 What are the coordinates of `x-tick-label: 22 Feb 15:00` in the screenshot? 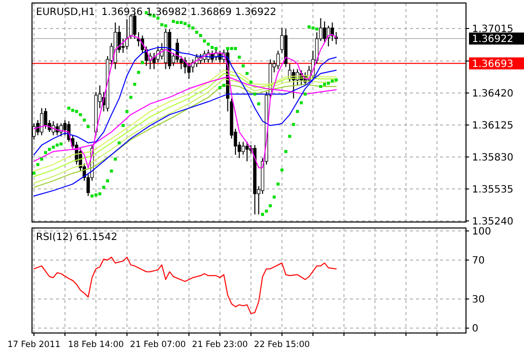 It's located at (282, 345).